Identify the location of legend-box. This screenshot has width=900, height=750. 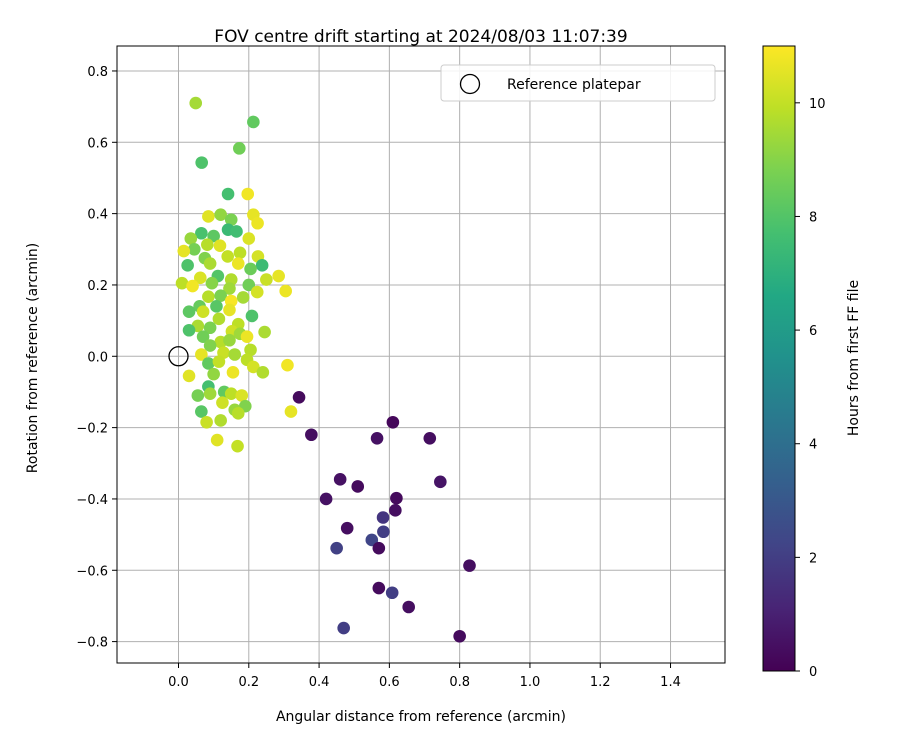
(578, 83).